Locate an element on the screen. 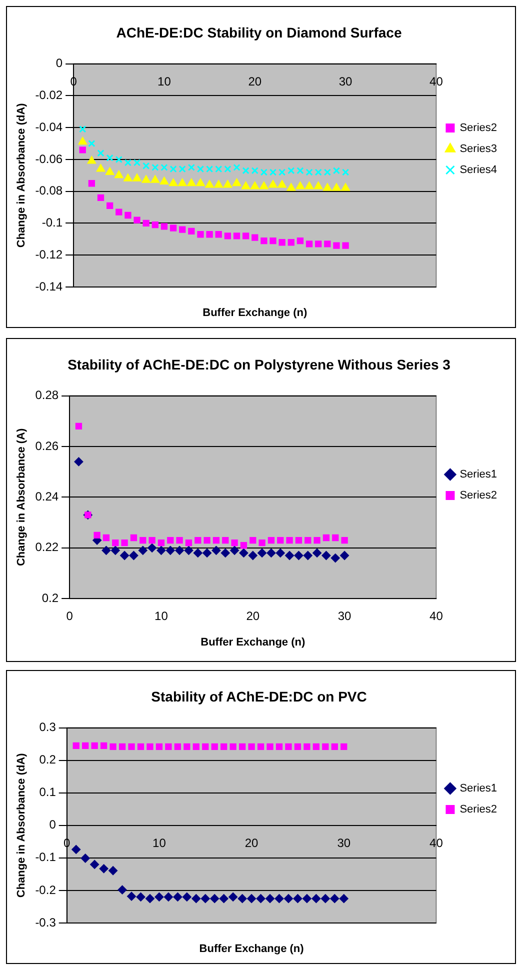 This screenshot has width=519, height=967. y-tick-label: -0.02 is located at coordinates (49, 95).